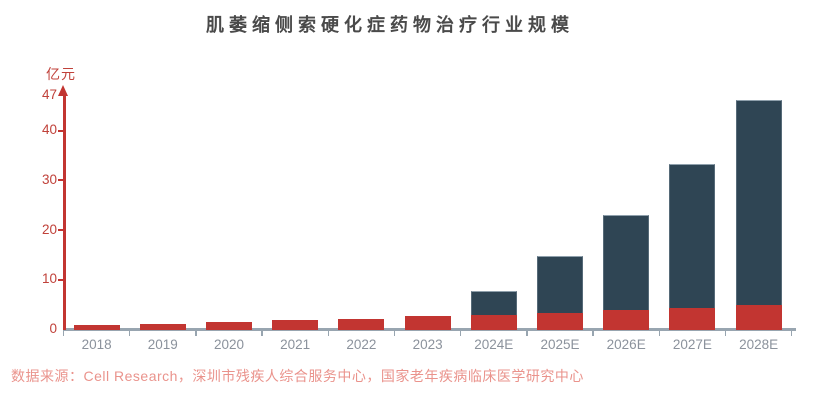 The width and height of the screenshot is (814, 400). Describe the element at coordinates (759, 344) in the screenshot. I see `x-axis-category-label: 2028E` at that location.